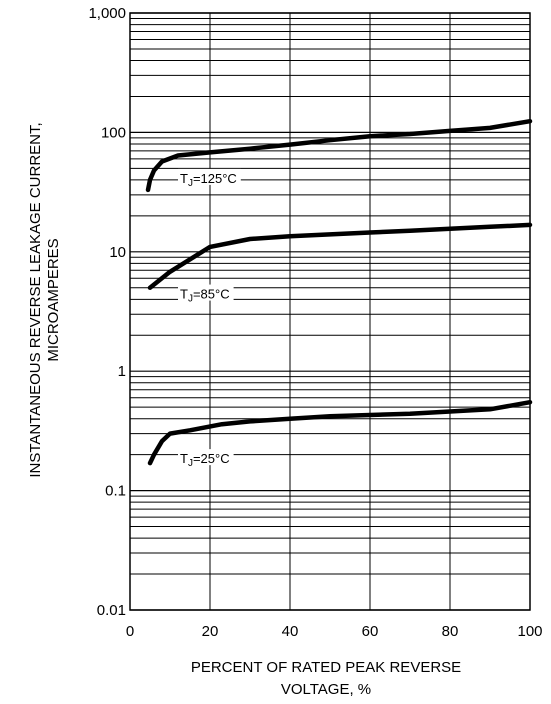 This screenshot has height=704, width=551. What do you see at coordinates (290, 631) in the screenshot?
I see `x-tick-label: 40` at bounding box center [290, 631].